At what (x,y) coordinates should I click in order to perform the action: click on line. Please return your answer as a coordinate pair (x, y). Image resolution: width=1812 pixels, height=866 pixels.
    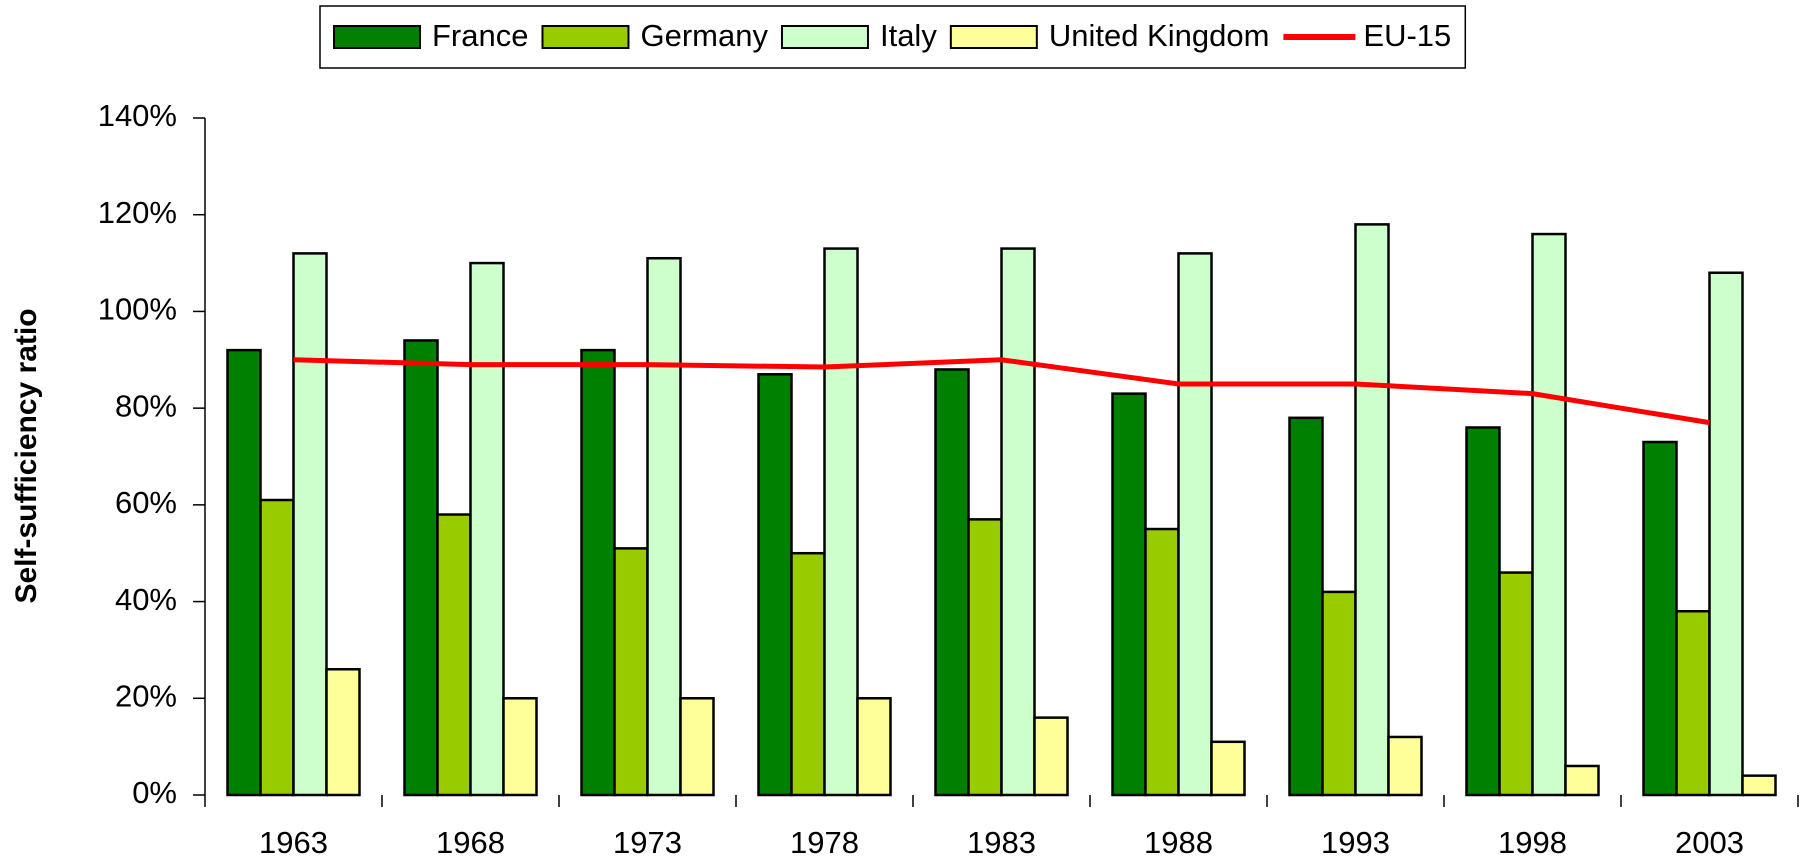
    Looking at the image, I should click on (1001, 391).